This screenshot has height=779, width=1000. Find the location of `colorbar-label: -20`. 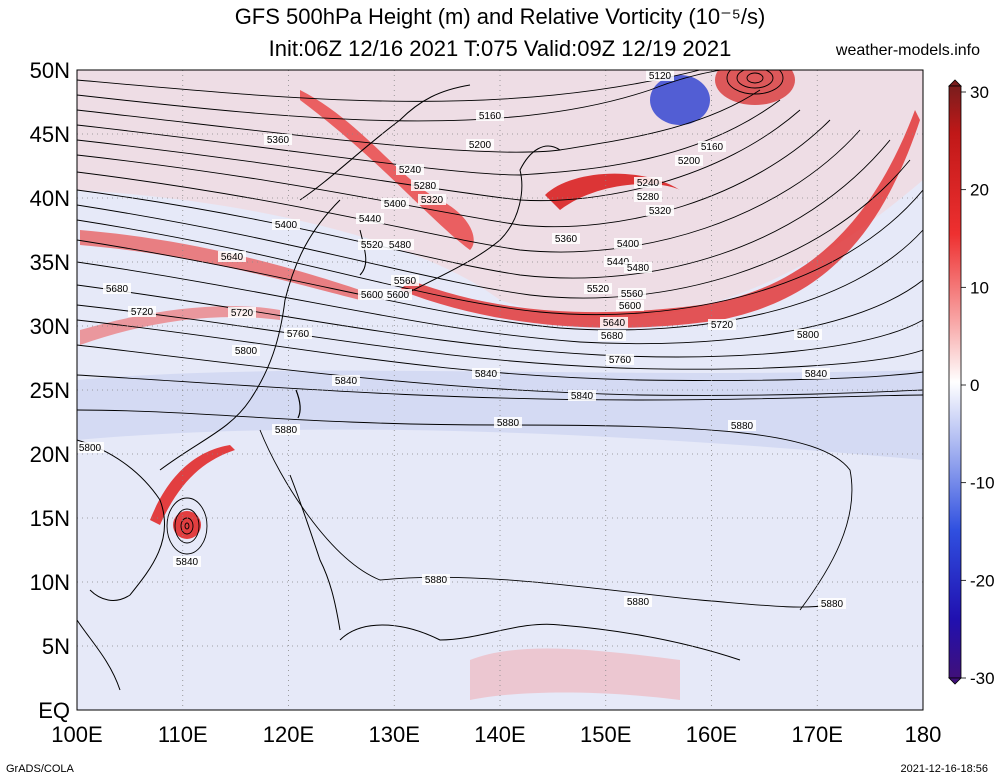

colorbar-label: -20 is located at coordinates (982, 580).